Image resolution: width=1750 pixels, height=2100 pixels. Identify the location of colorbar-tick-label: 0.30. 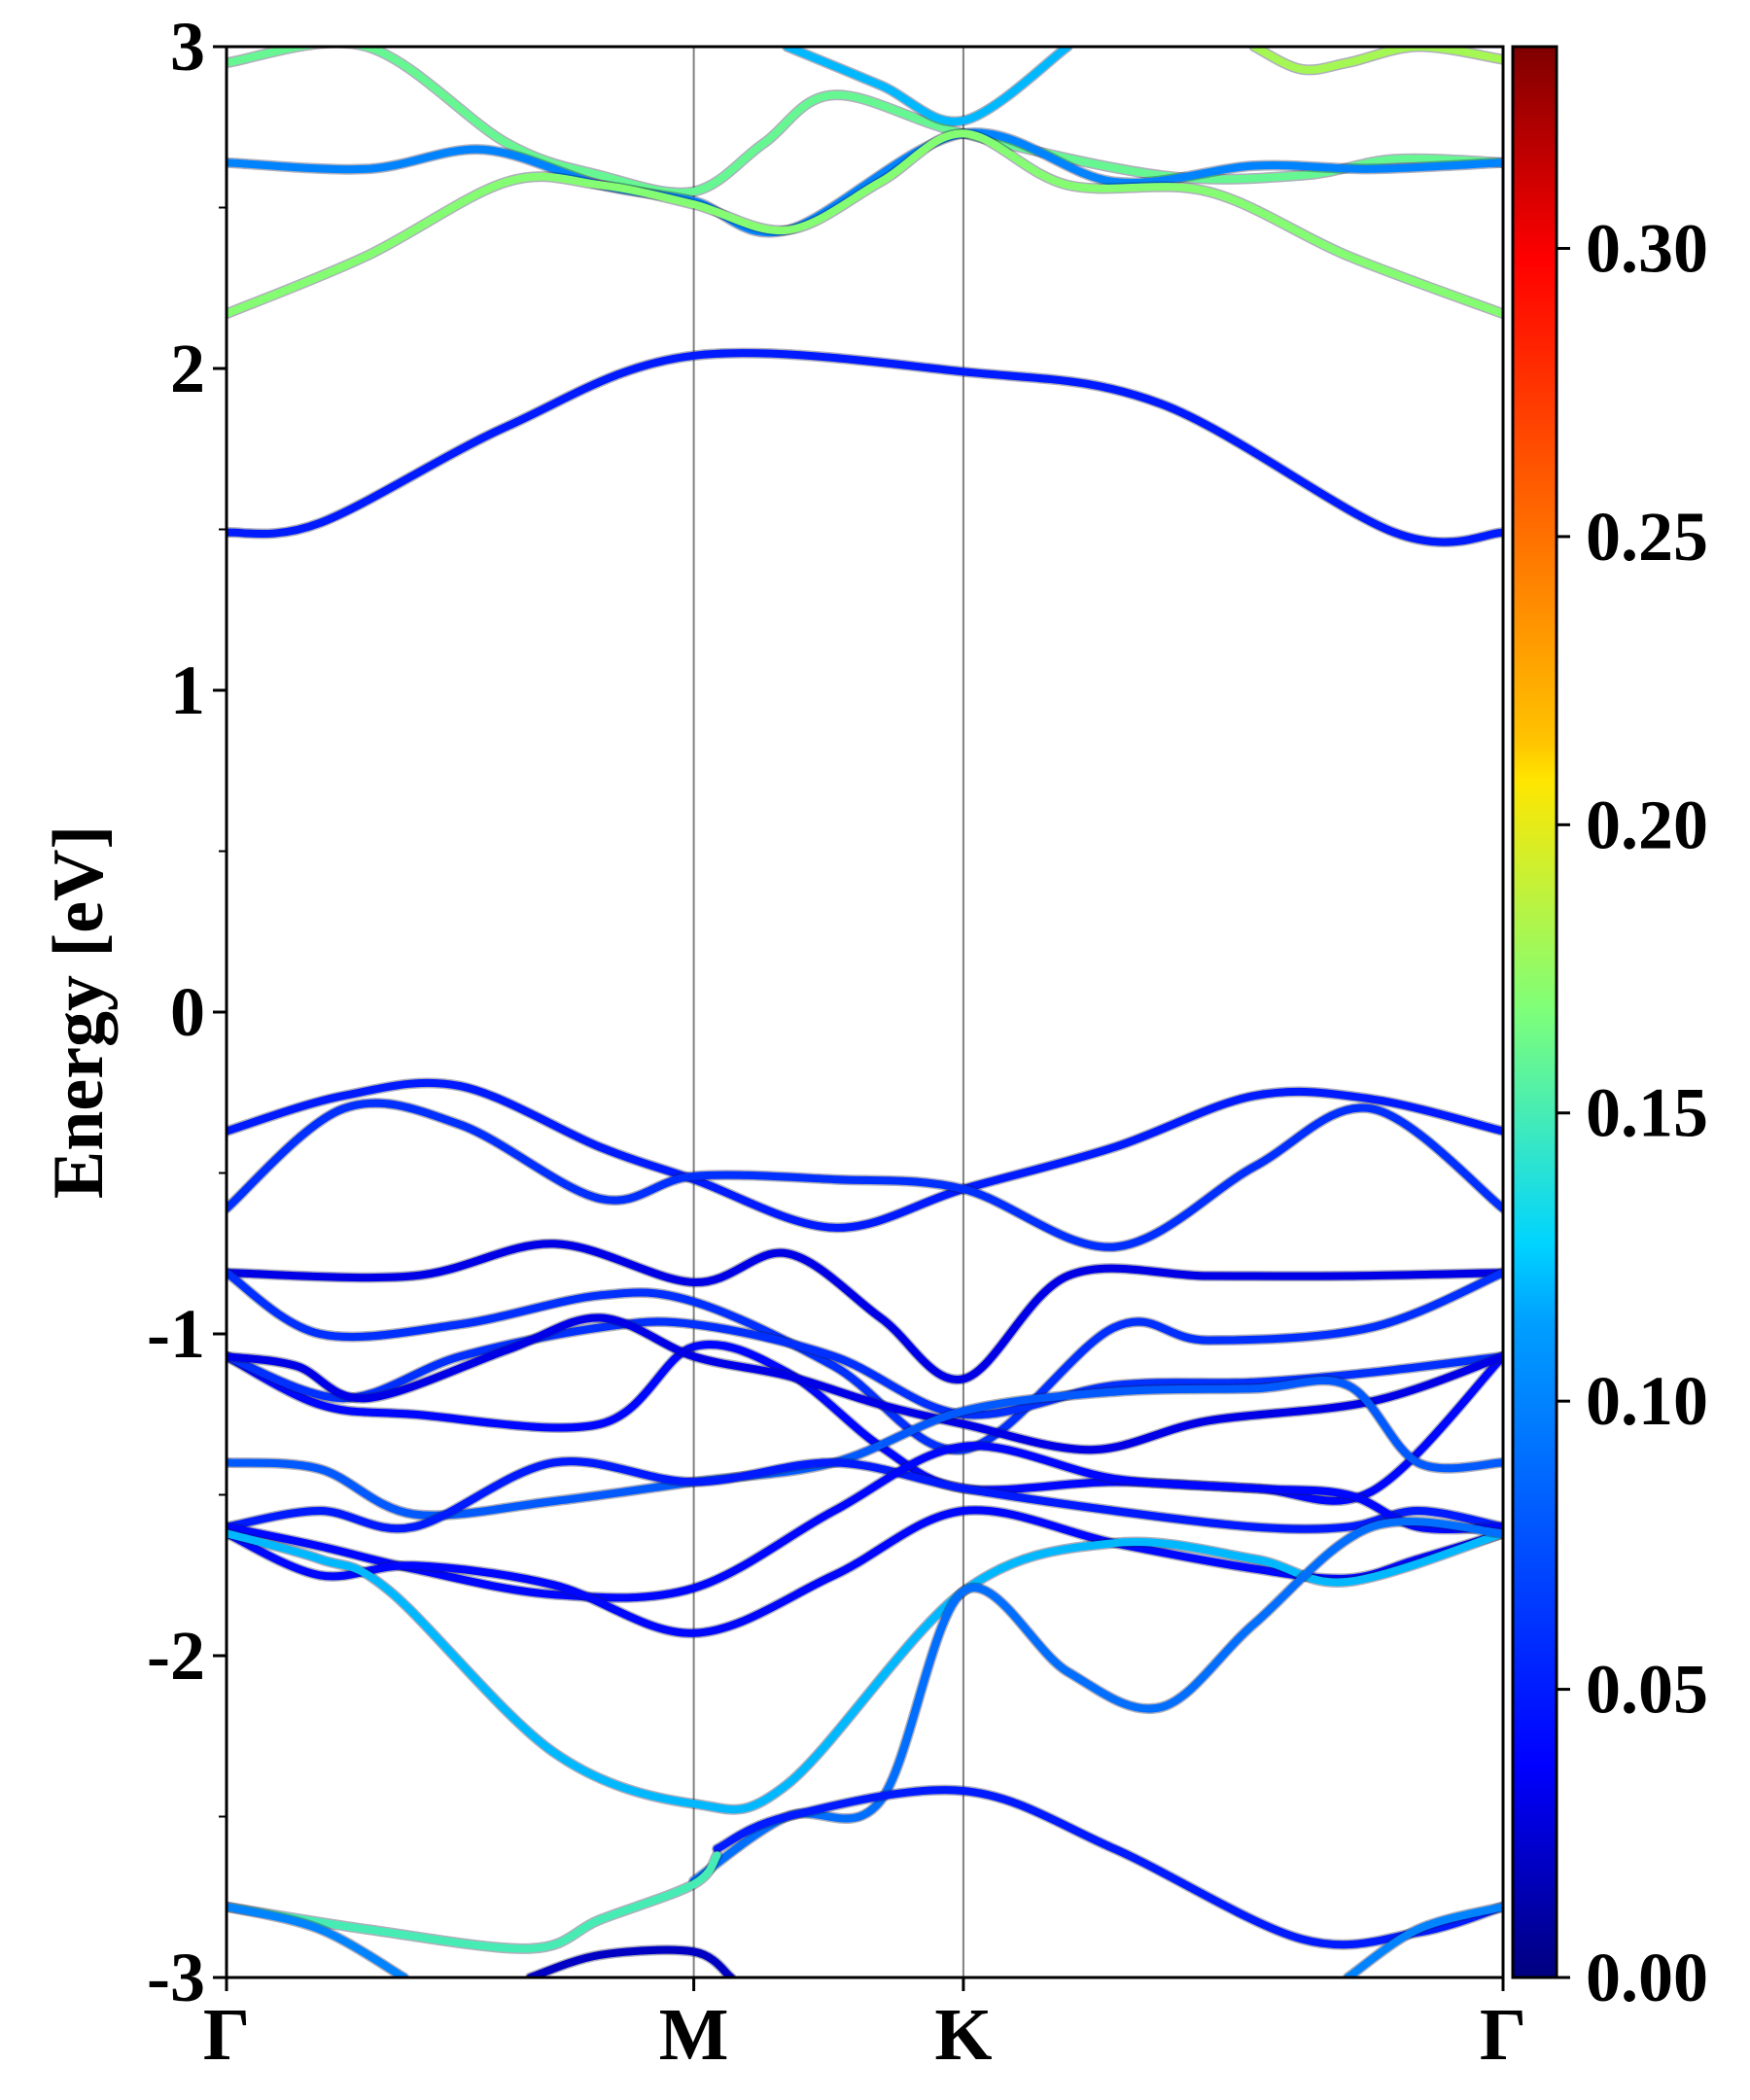
(1647, 248).